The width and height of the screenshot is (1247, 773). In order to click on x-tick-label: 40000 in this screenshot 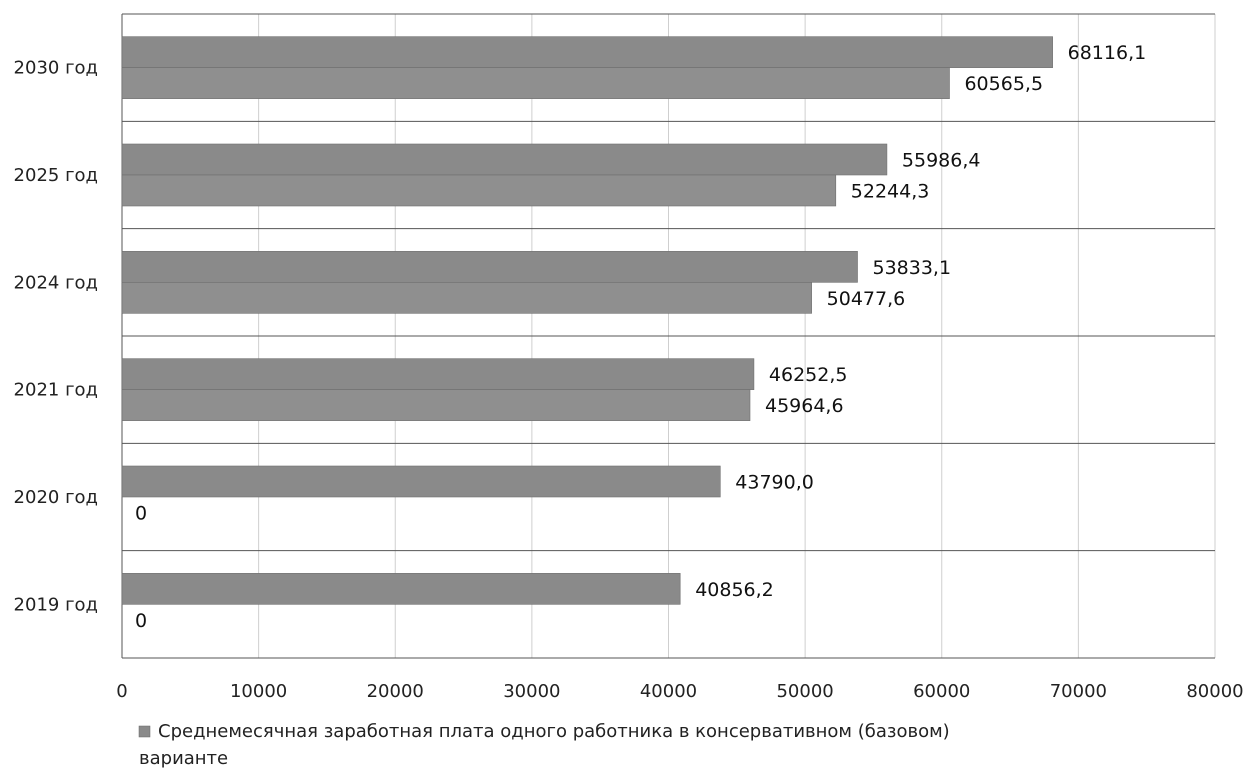, I will do `click(668, 691)`.